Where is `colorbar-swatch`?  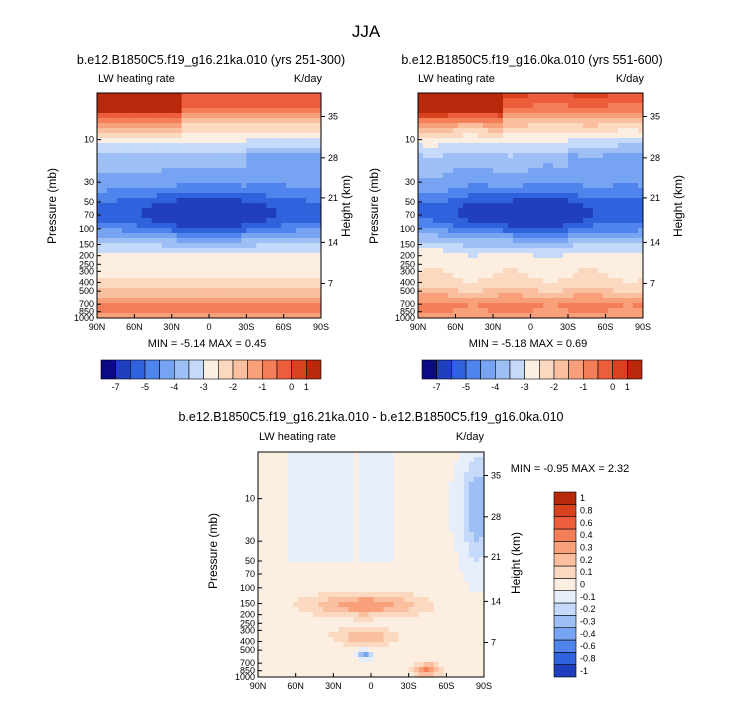 colorbar-swatch is located at coordinates (620, 369).